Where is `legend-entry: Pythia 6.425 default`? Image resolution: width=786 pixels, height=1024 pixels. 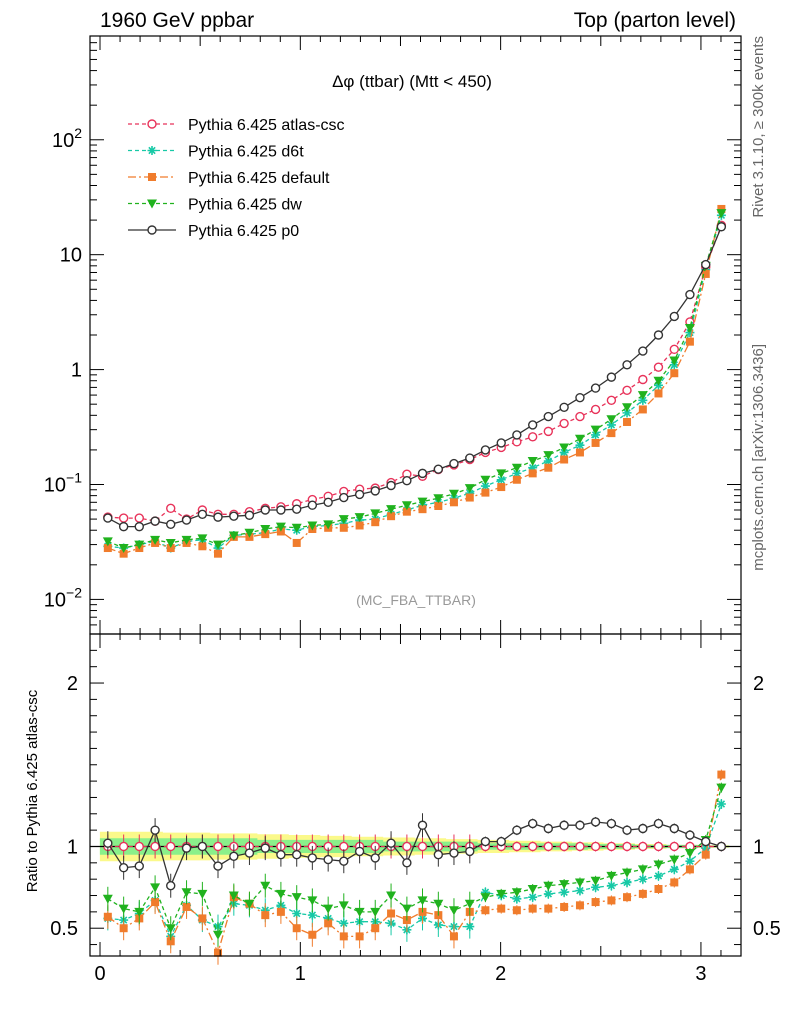 legend-entry: Pythia 6.425 default is located at coordinates (229, 178).